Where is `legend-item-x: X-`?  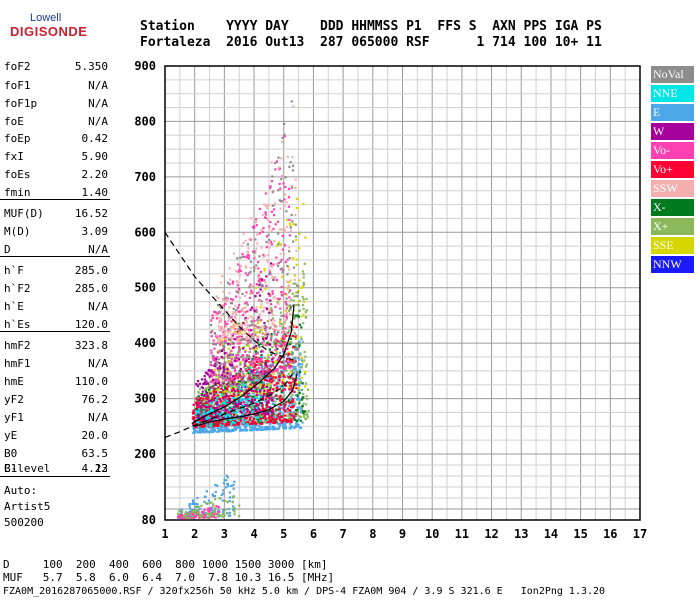
legend-item-x: X- is located at coordinates (672, 207).